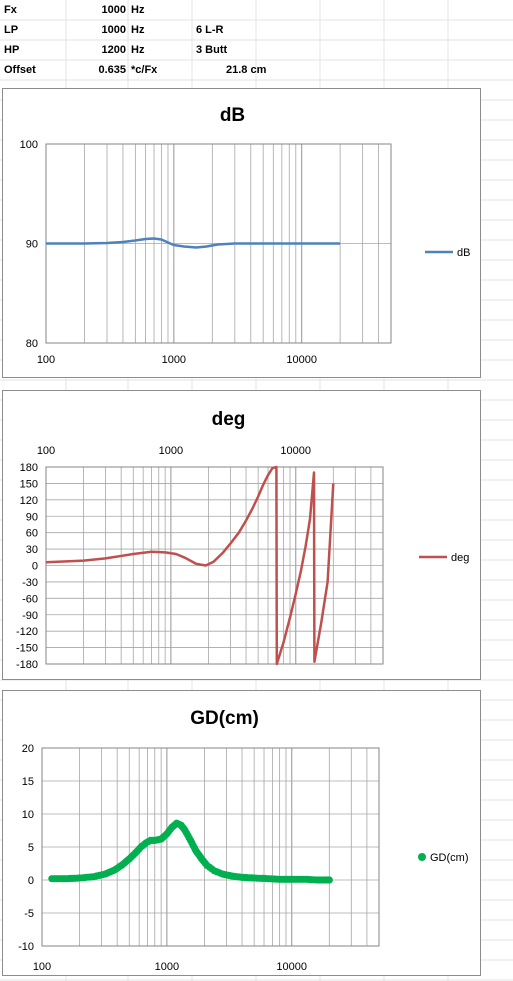 This screenshot has height=981, width=513. What do you see at coordinates (35, 567) in the screenshot?
I see `chart-deg-ytick: 0` at bounding box center [35, 567].